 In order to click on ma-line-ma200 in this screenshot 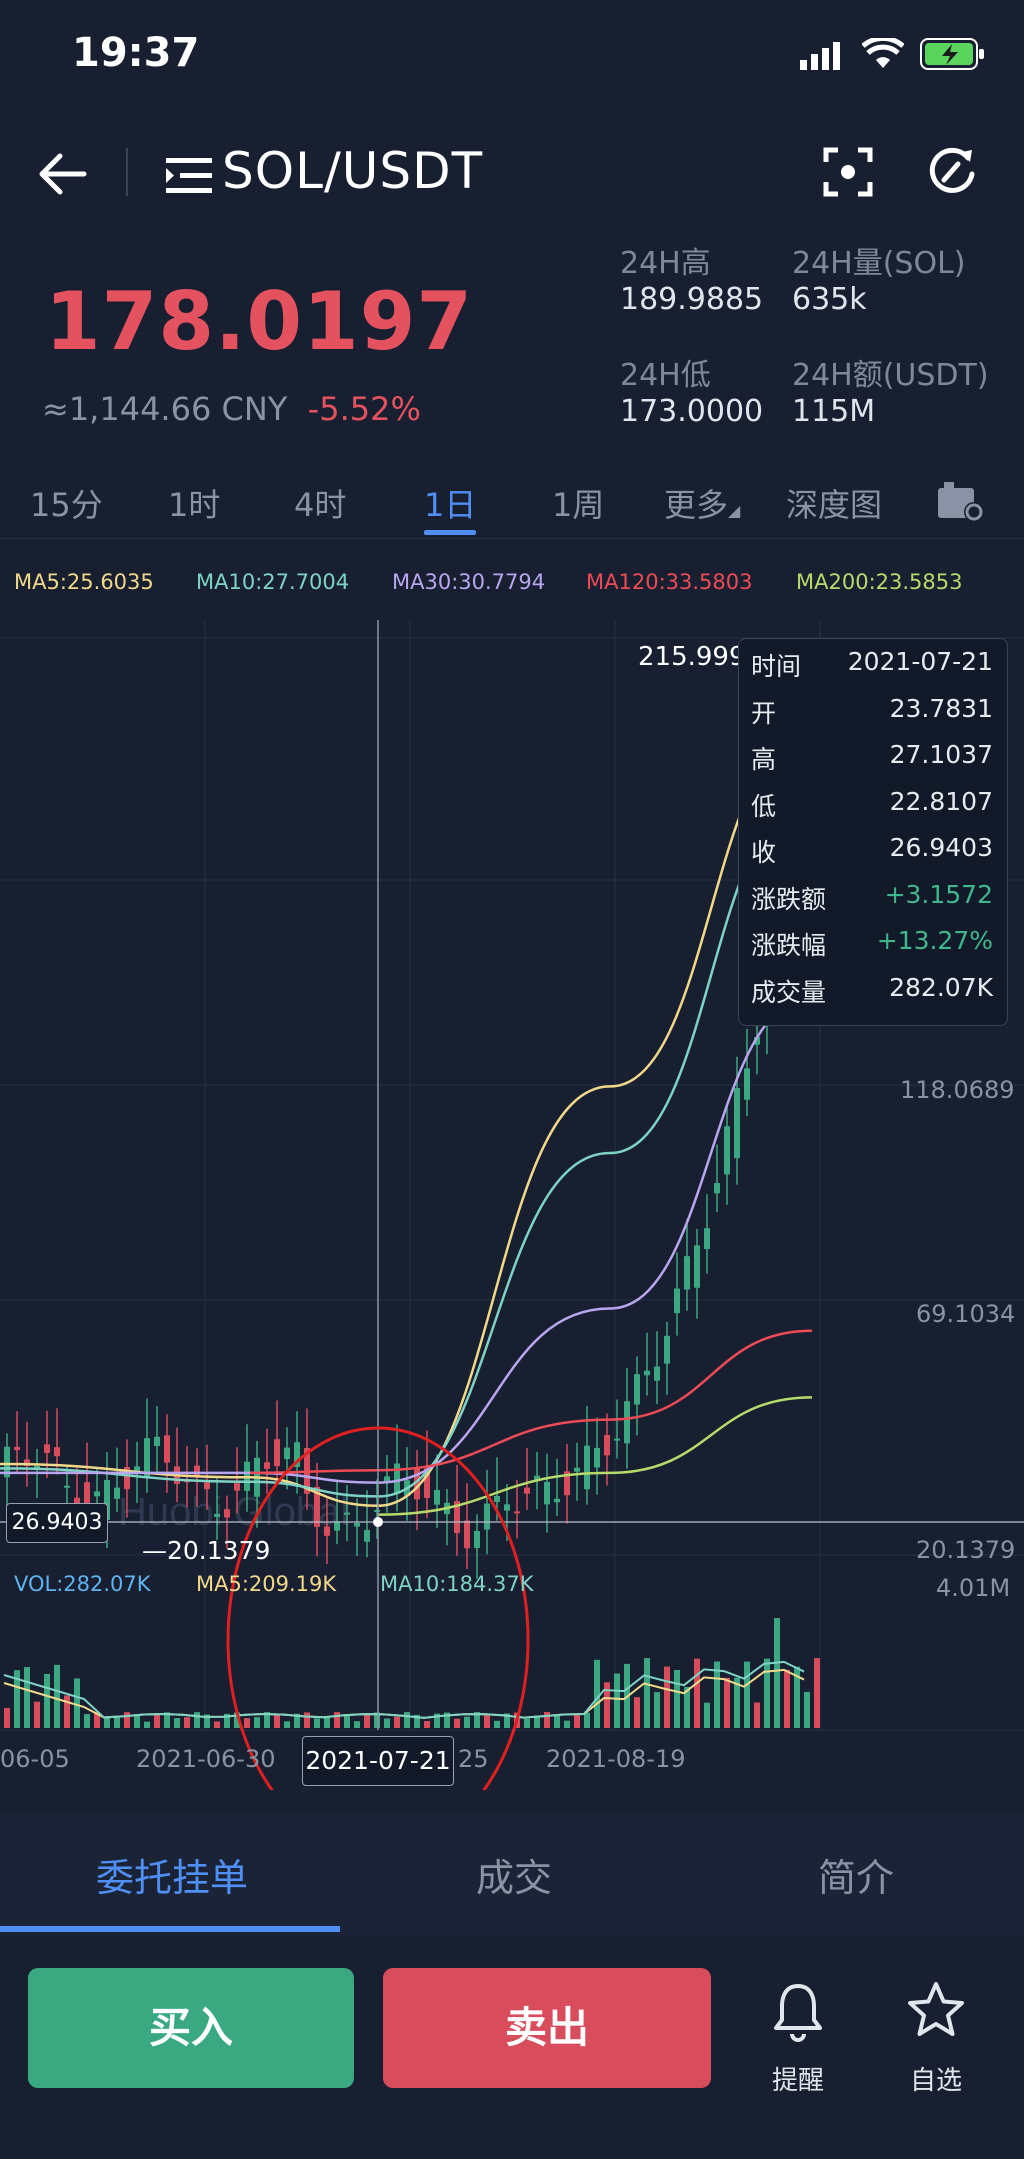, I will do `click(595, 1456)`.